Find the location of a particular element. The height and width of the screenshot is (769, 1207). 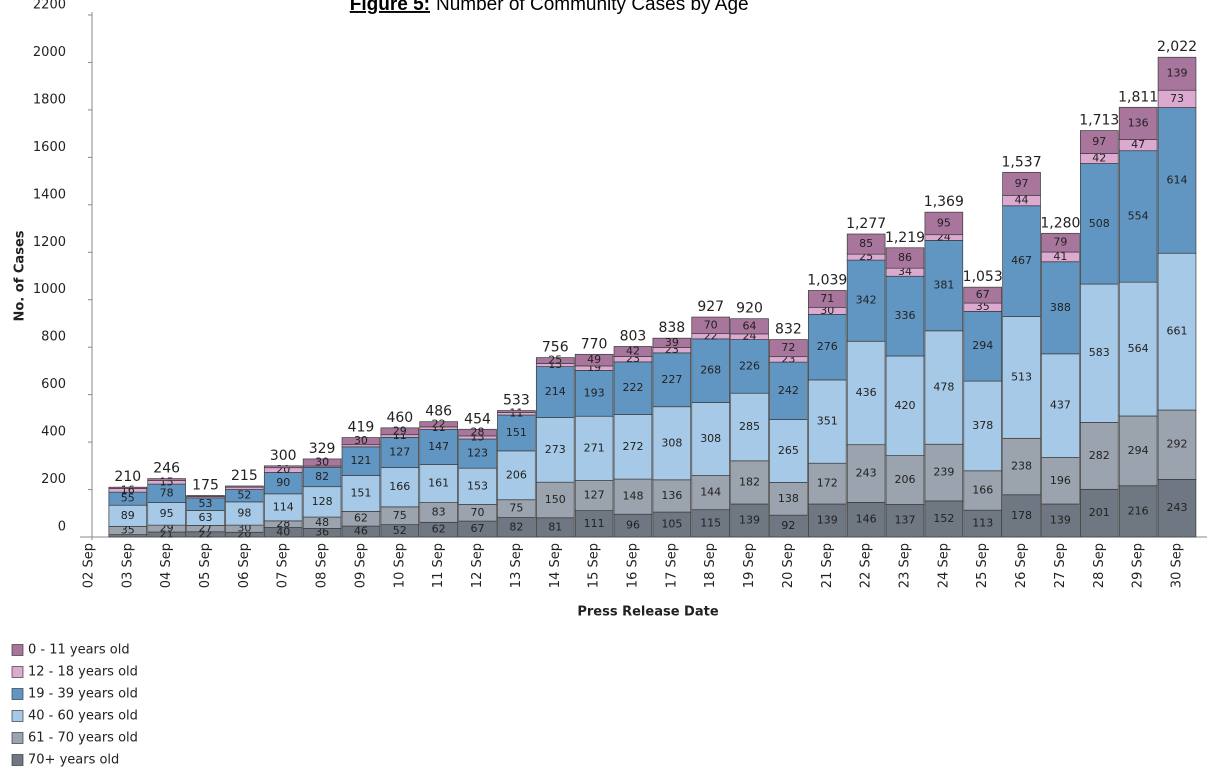

segment-label: 265 is located at coordinates (788, 450).